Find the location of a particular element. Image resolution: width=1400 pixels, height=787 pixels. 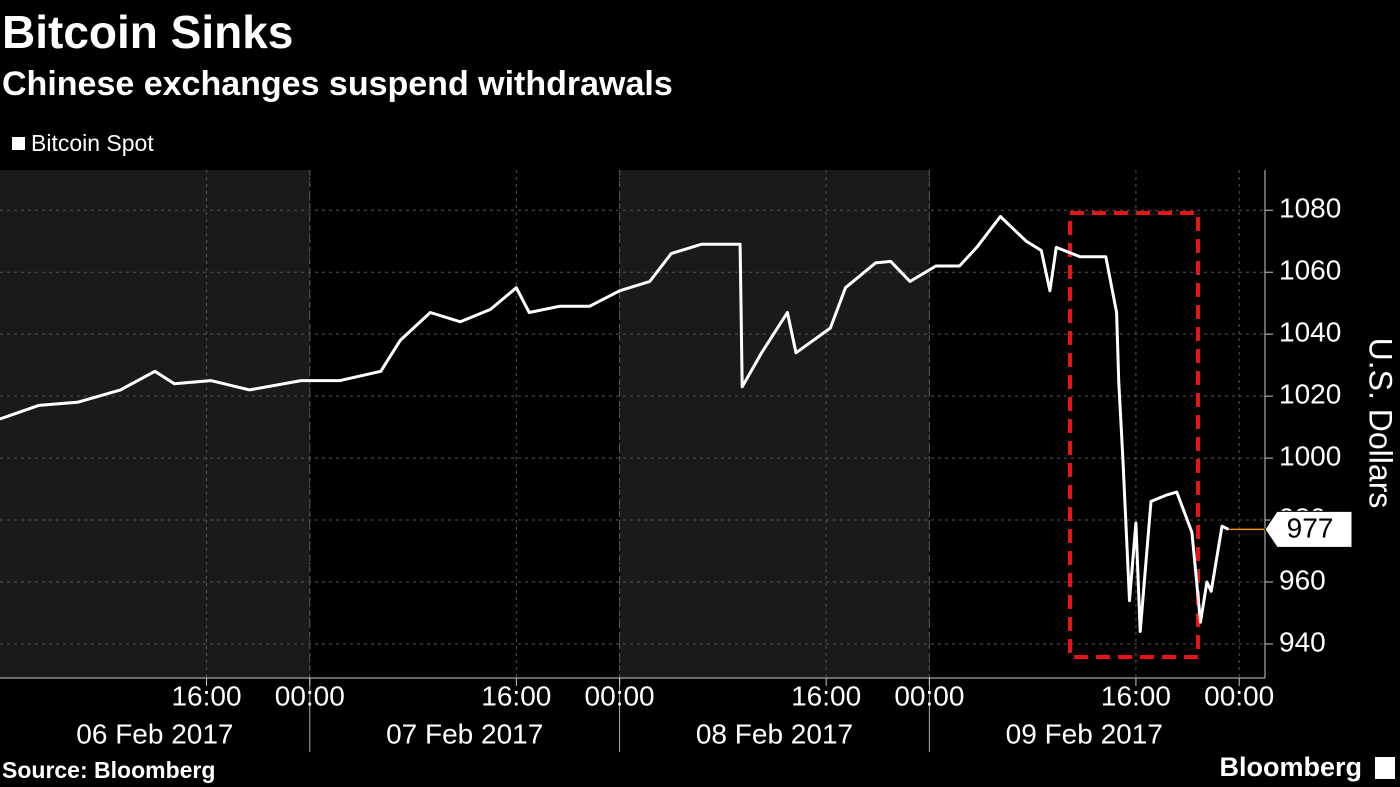

y-tick-label: 1060 is located at coordinates (1310, 270).